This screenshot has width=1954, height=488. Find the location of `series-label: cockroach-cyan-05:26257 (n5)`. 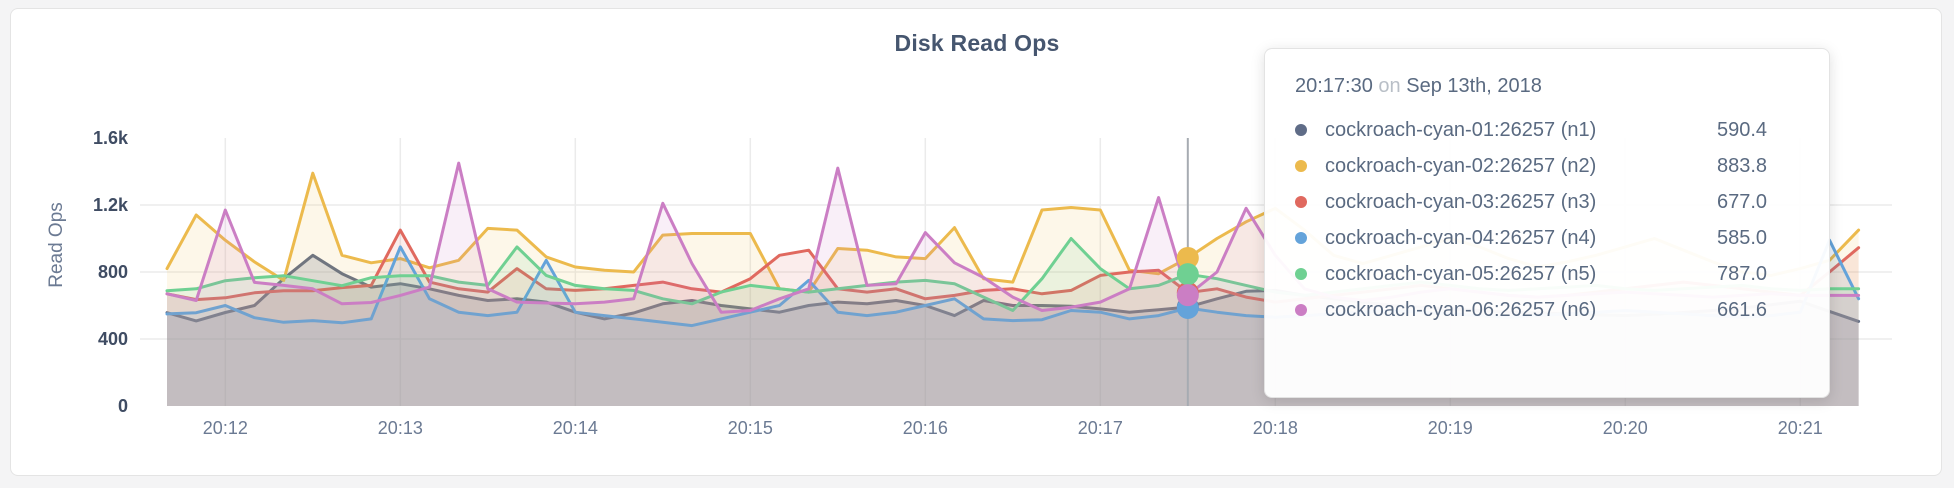

series-label: cockroach-cyan-05:26257 (n5) is located at coordinates (1461, 273).